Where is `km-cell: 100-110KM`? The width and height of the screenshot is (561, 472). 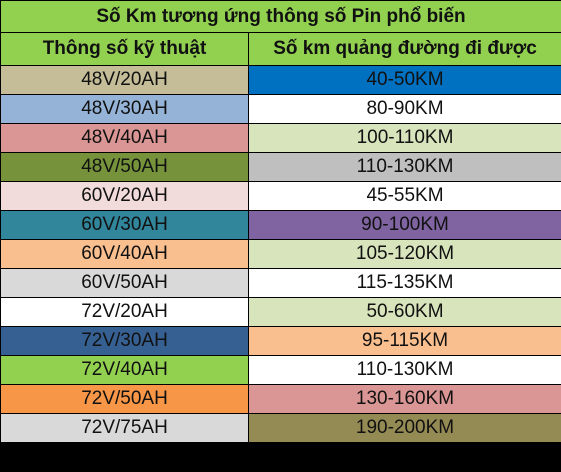 km-cell: 100-110KM is located at coordinates (404, 138).